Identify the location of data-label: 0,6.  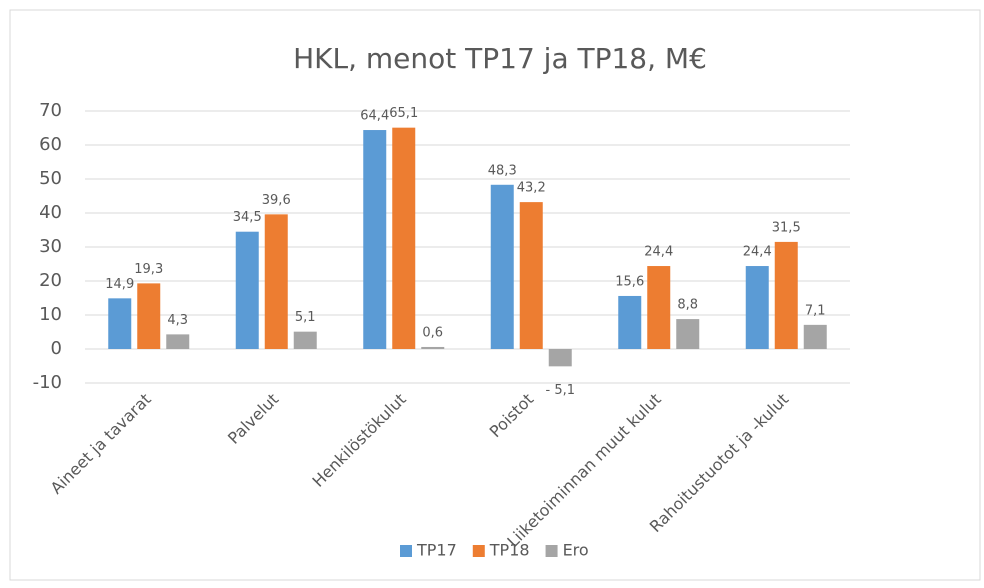
(432, 332).